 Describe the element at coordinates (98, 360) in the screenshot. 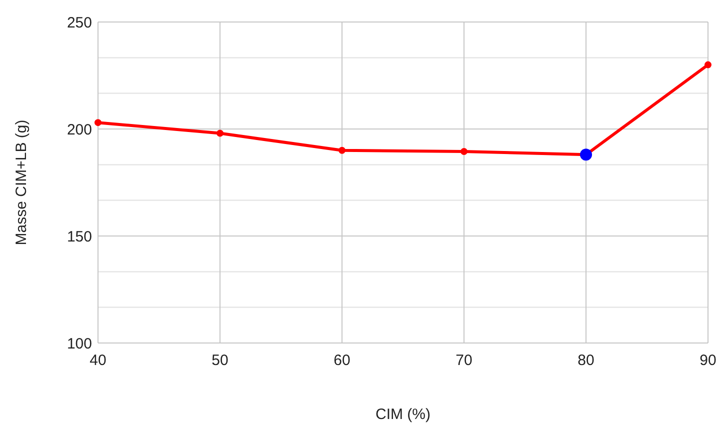

I see `x-tick-label: 40` at that location.